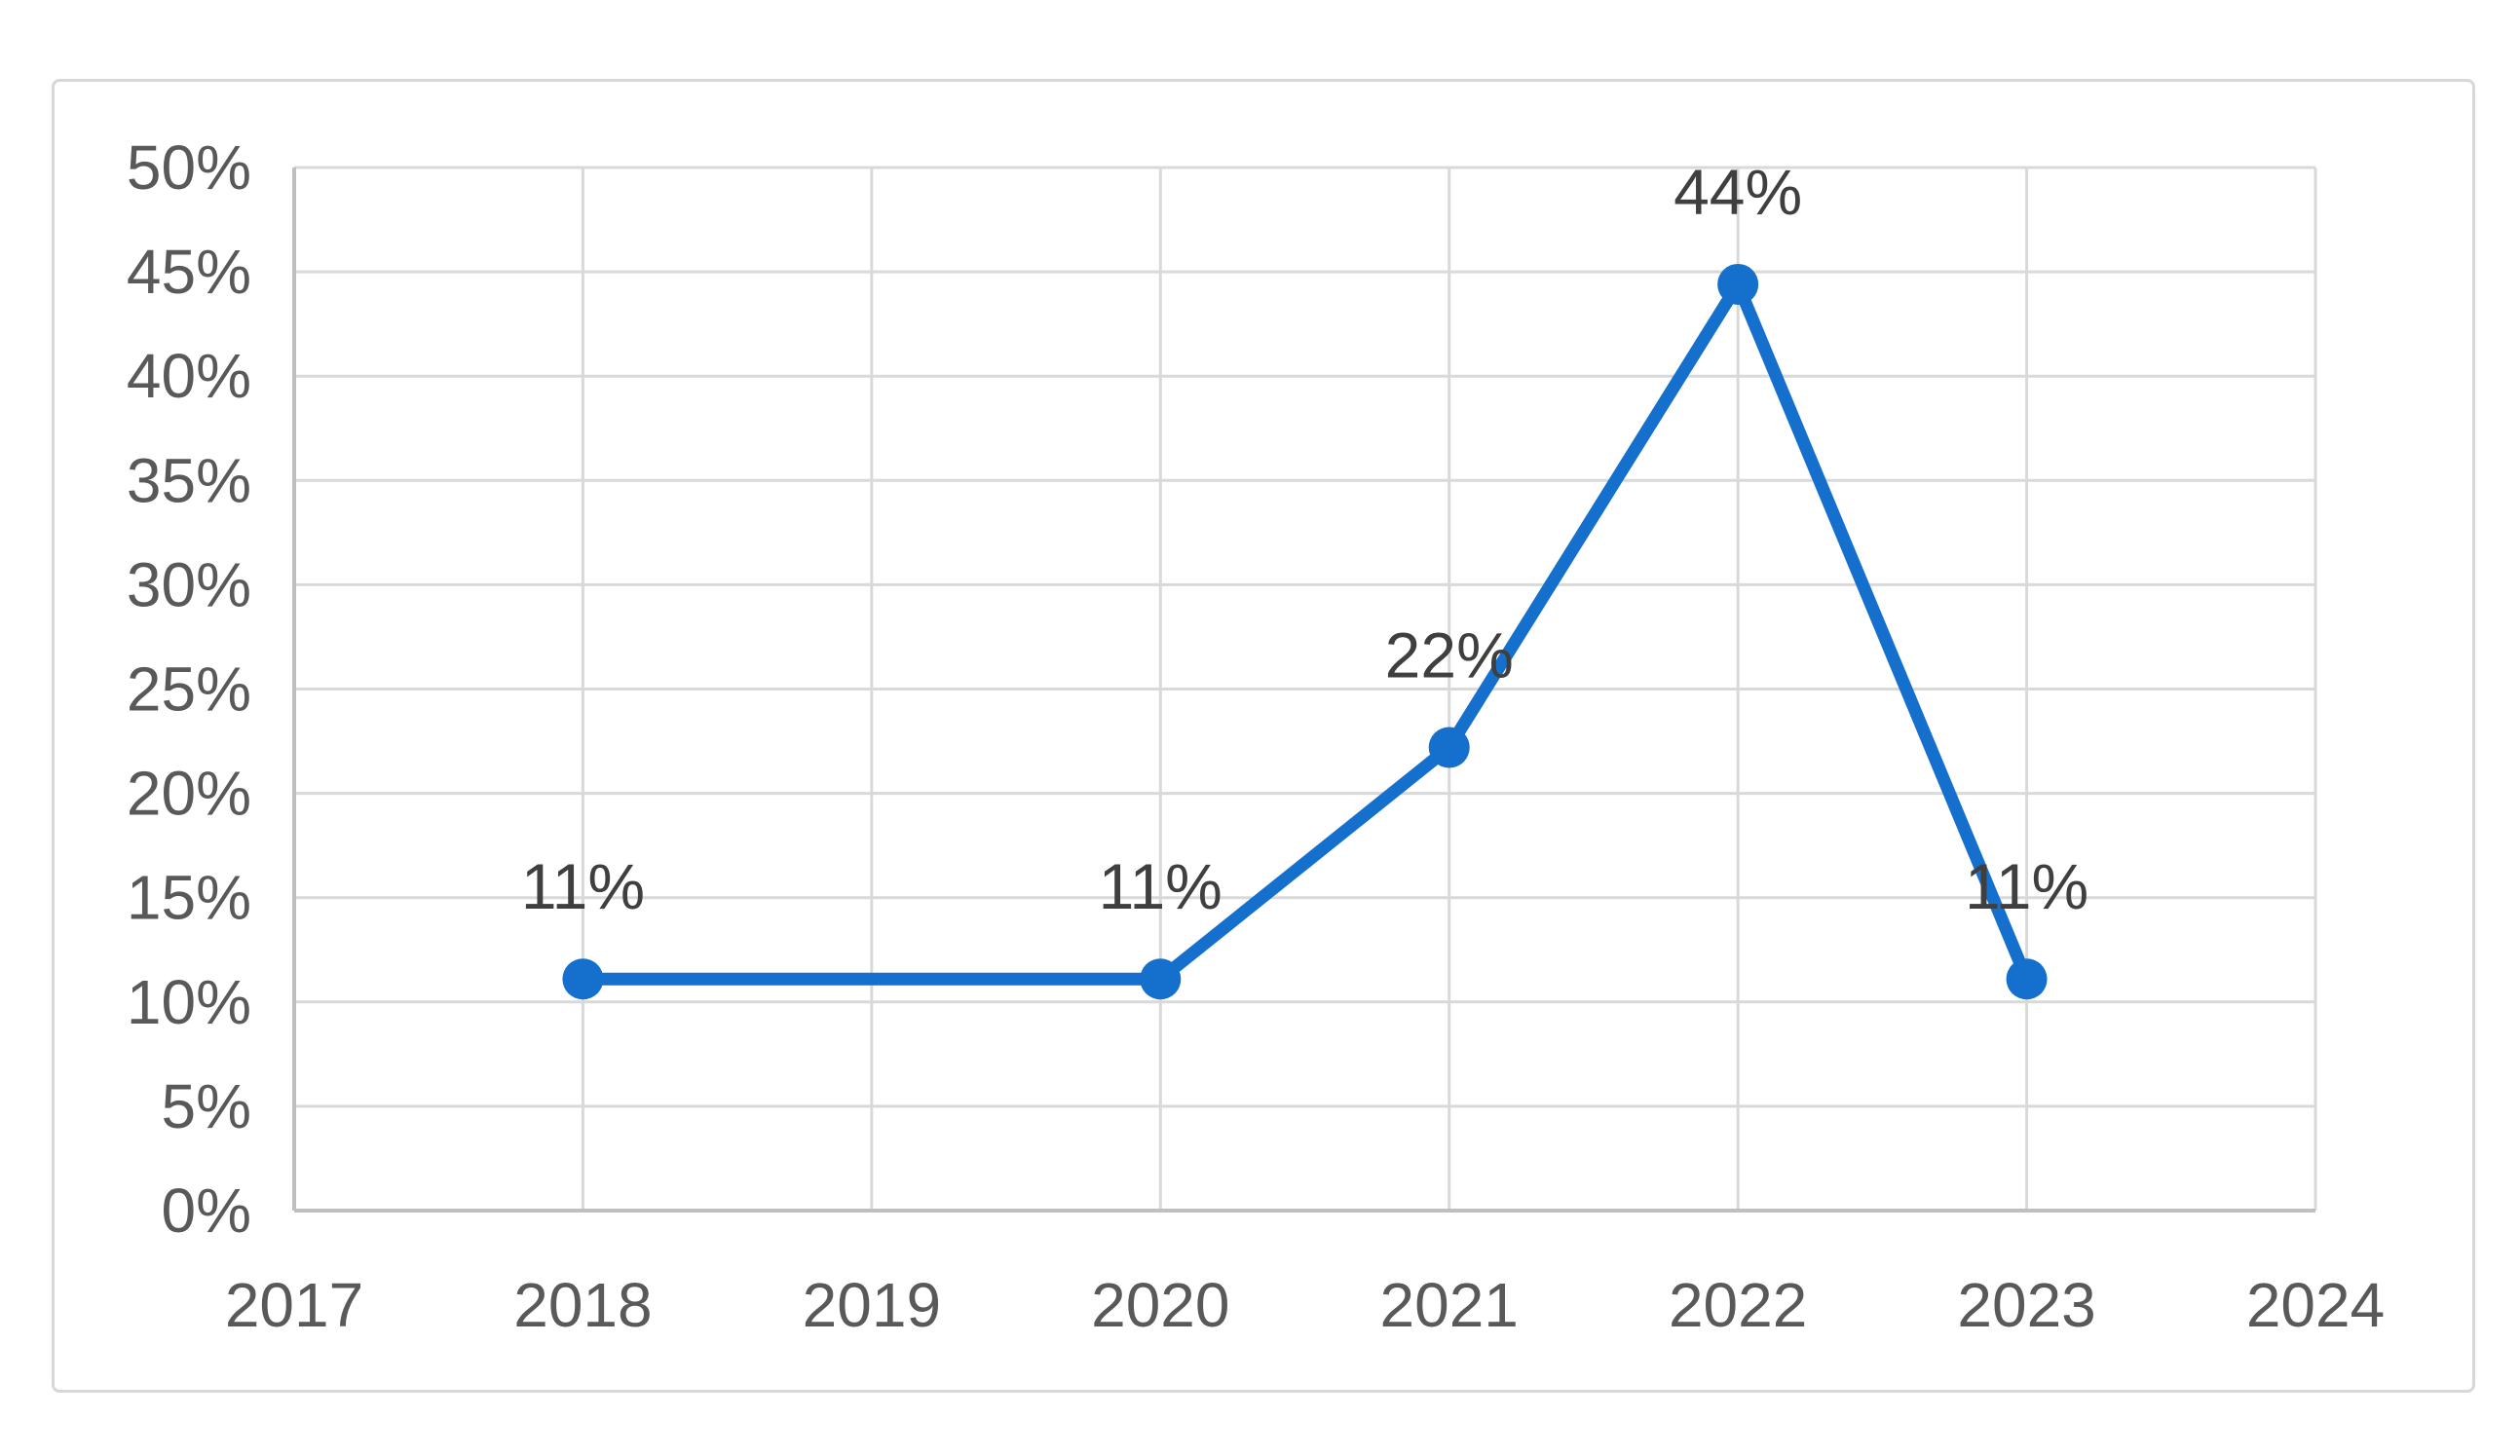 The image size is (2520, 1456). Describe the element at coordinates (207, 1106) in the screenshot. I see `y-axis-tick-label: 5%` at that location.